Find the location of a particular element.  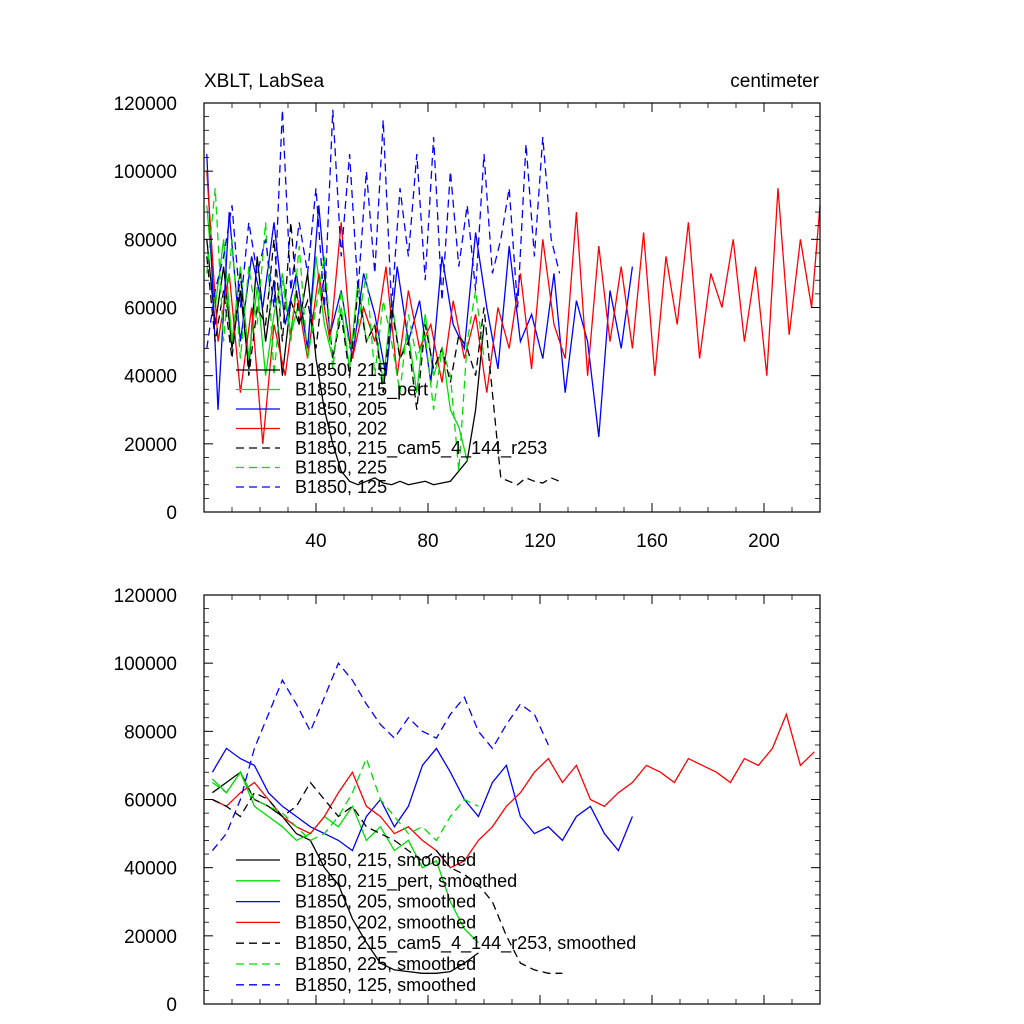

x-tick-label: 40 is located at coordinates (315, 541).